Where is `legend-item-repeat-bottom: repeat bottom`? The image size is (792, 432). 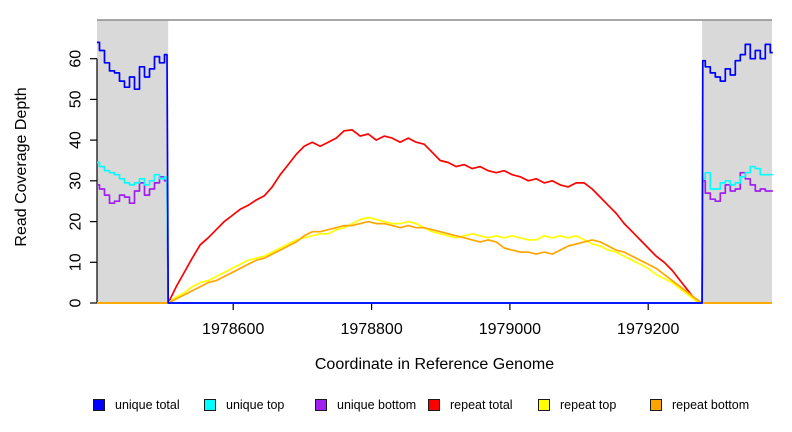 legend-item-repeat-bottom: repeat bottom is located at coordinates (699, 405).